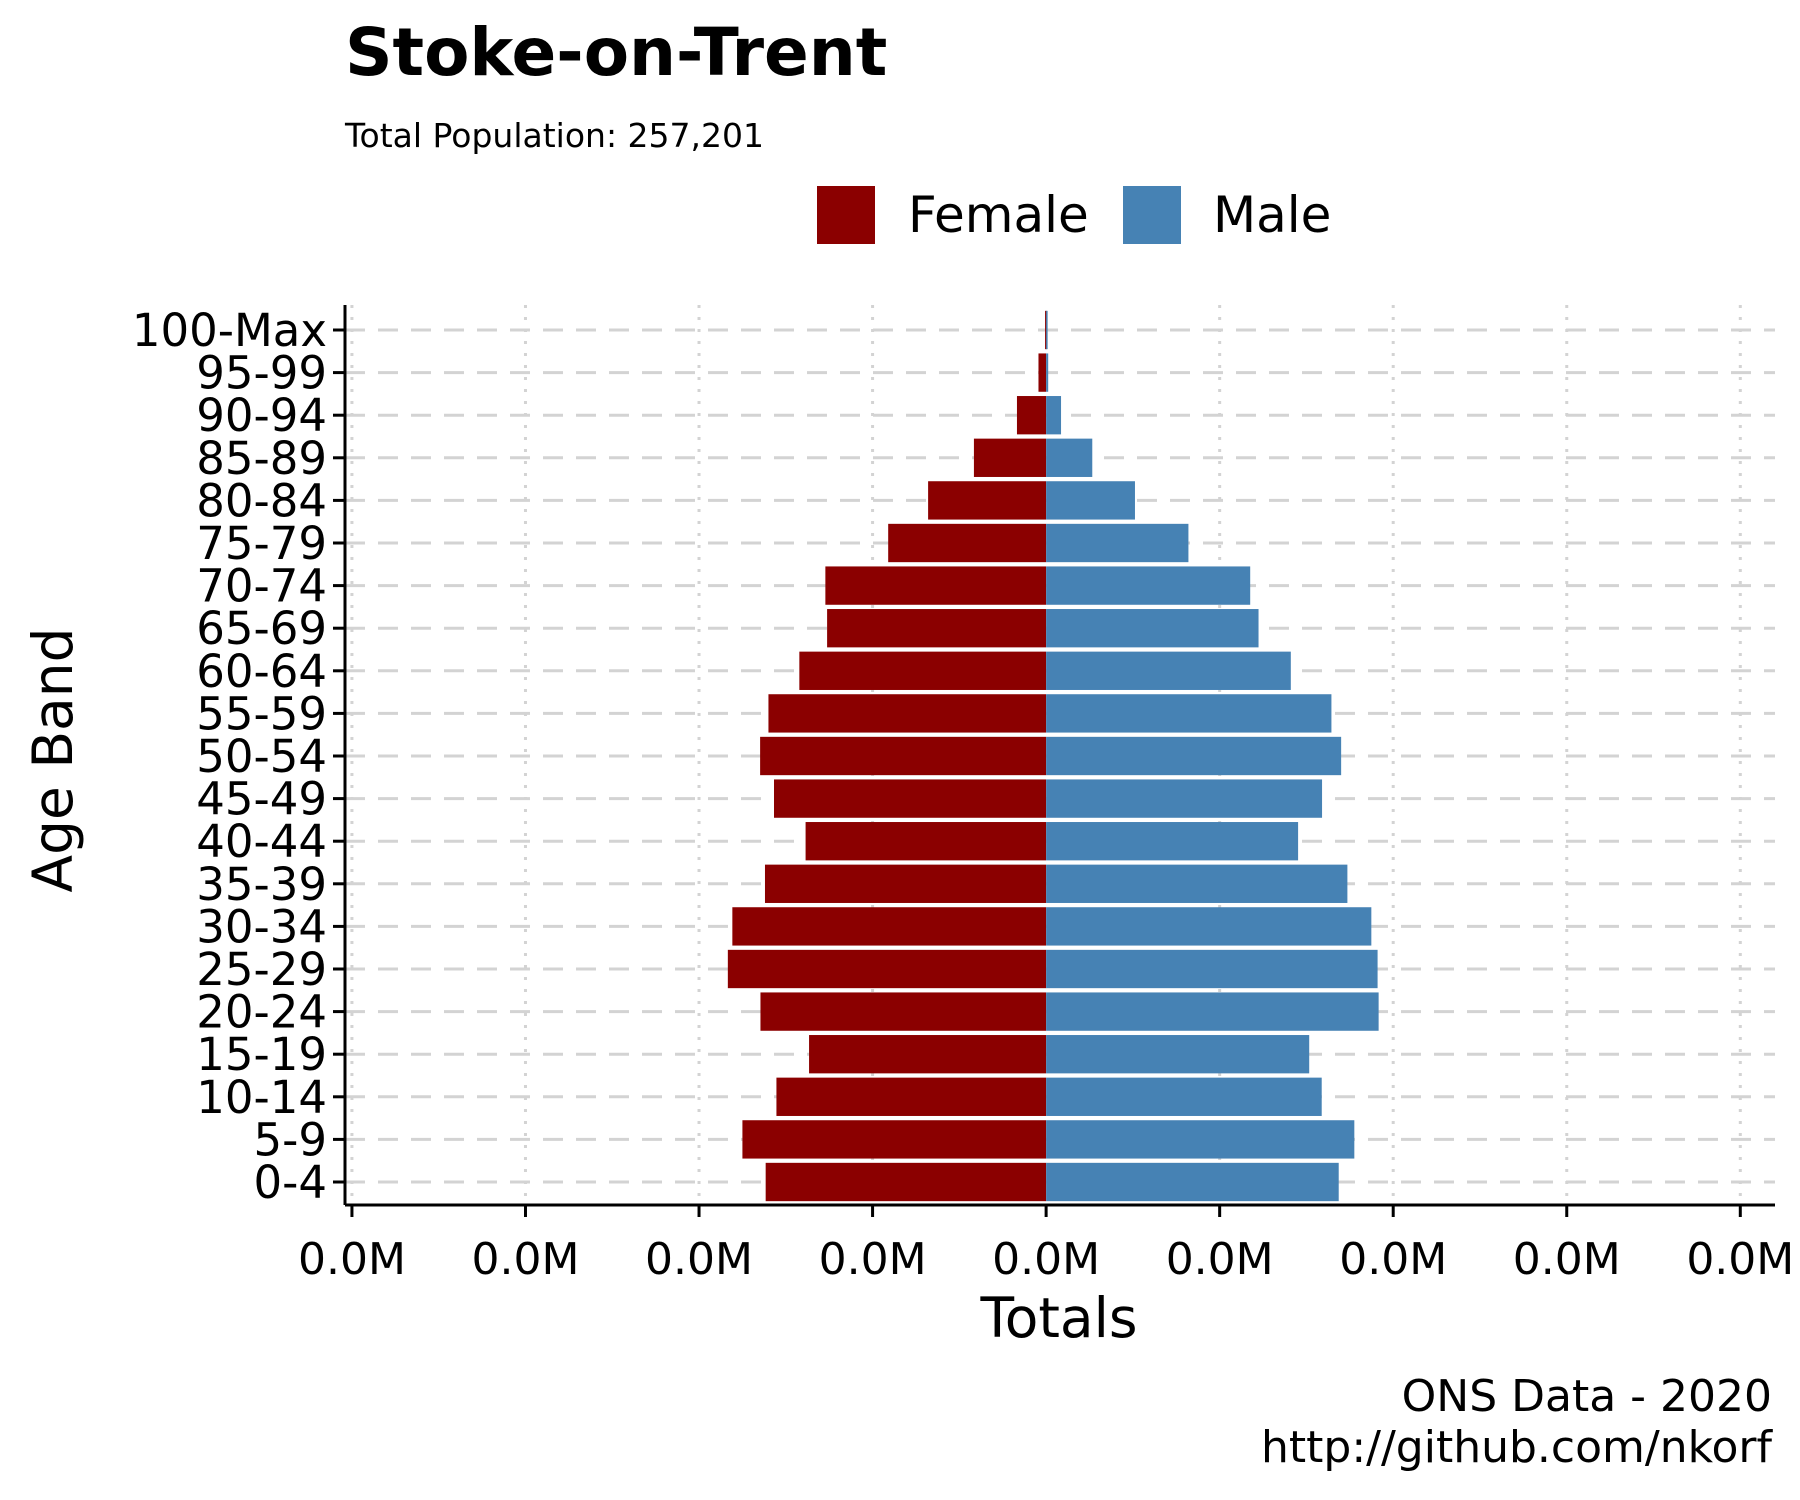  I want to click on x-axis-title: Totals, so click(1058, 1318).